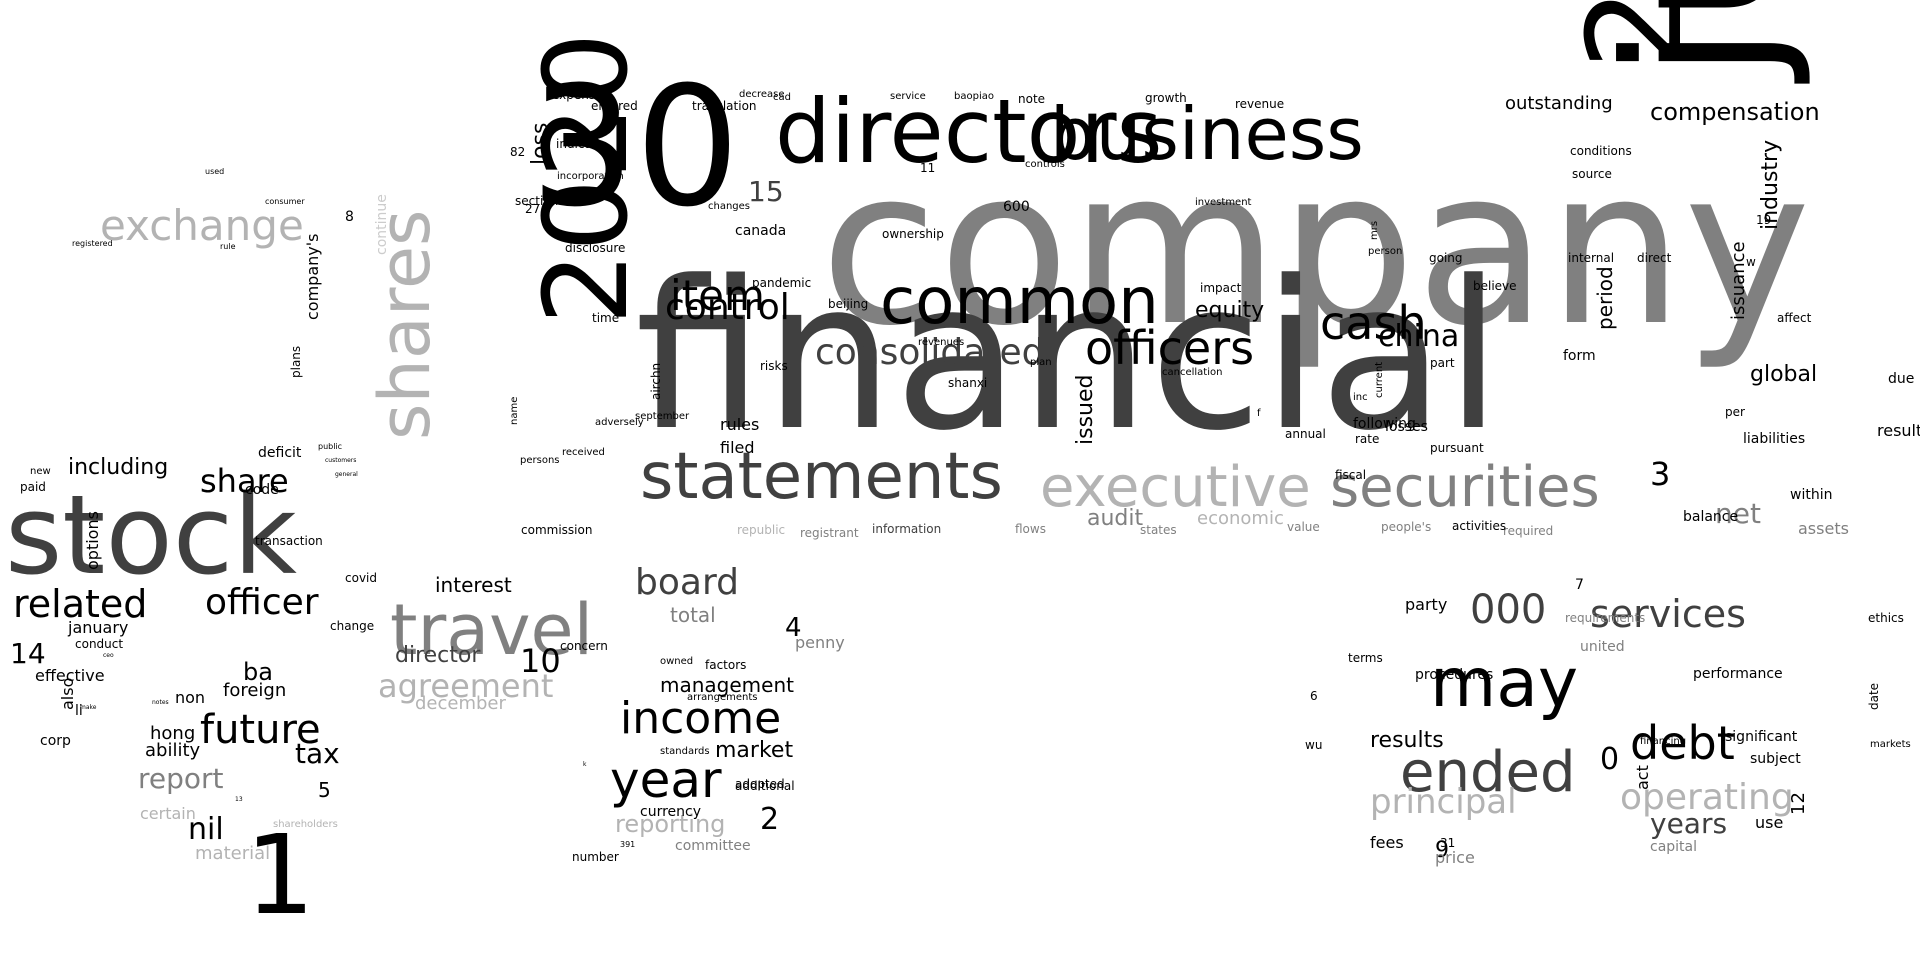 The image size is (1920, 960). Describe the element at coordinates (974, 96) in the screenshot. I see `word-baopiao: baopiao` at that location.